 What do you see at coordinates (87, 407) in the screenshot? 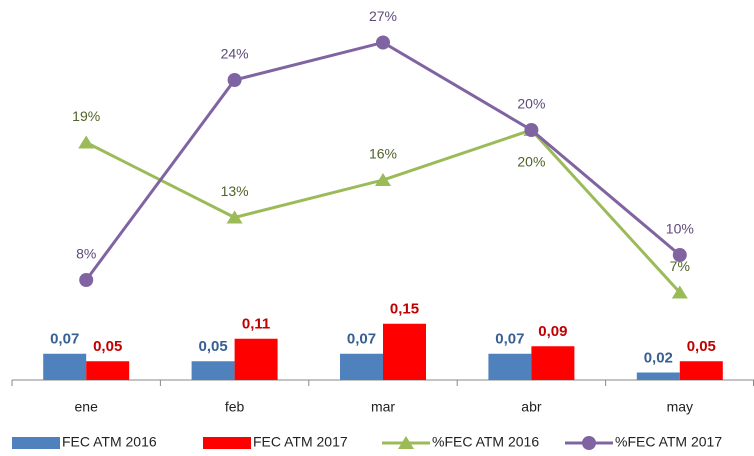
I see `x-tick-label: ene` at bounding box center [87, 407].